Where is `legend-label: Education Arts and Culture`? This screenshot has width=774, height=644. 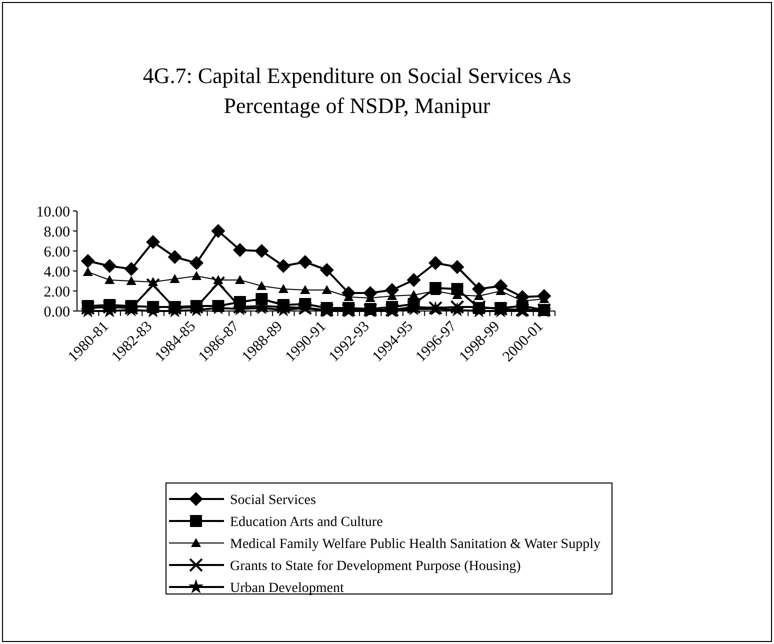
legend-label: Education Arts and Culture is located at coordinates (306, 522).